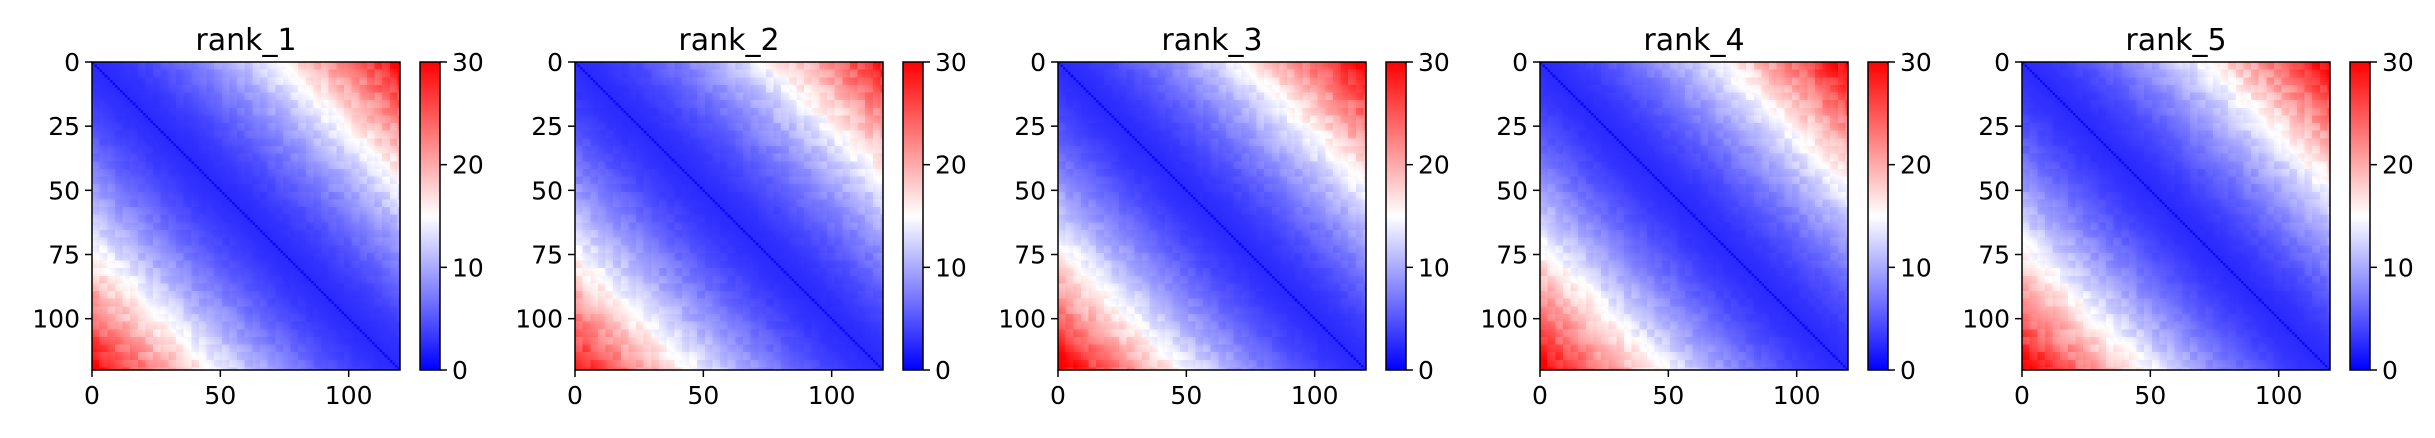 This screenshot has height=438, width=2435. Describe the element at coordinates (1693, 40) in the screenshot. I see `chart-title: rank_4` at that location.